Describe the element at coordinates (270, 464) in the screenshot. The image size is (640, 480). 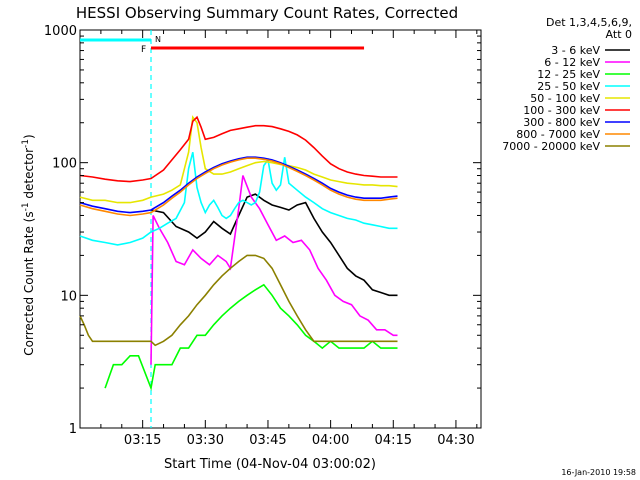
I see `x-axis-label: Start Time (04-Nov-04 03:00:02)` at that location.